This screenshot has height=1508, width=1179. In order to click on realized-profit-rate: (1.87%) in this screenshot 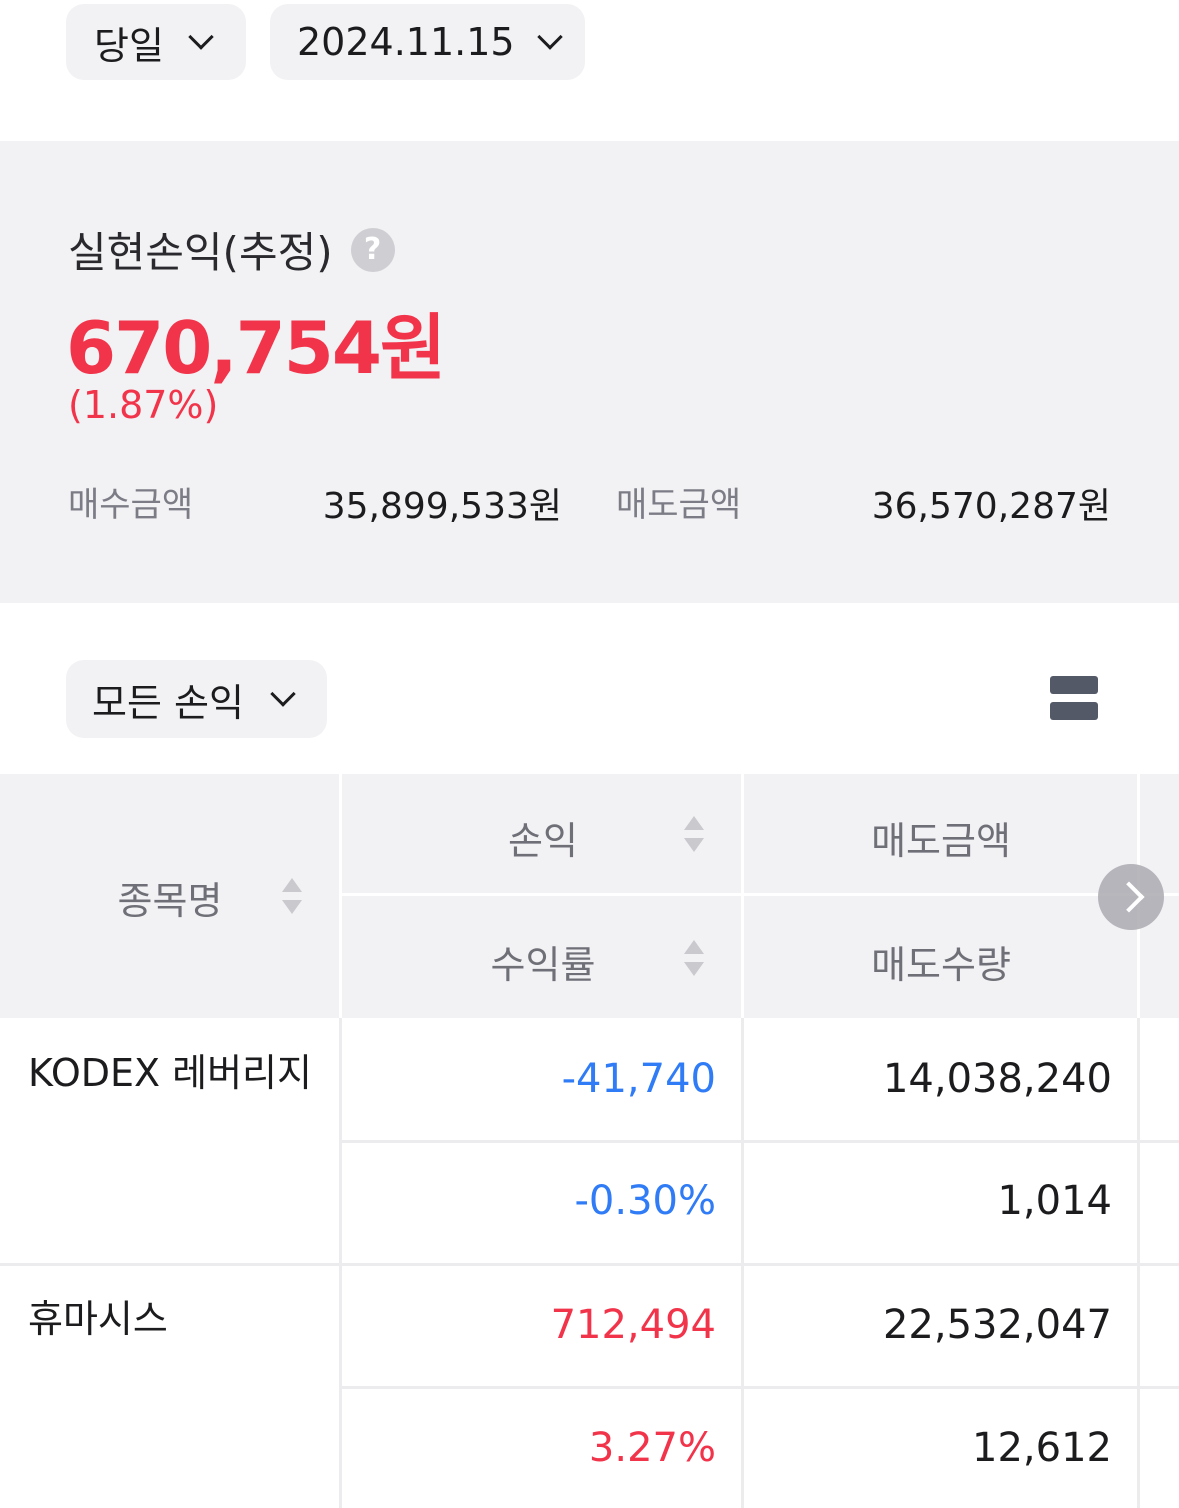, I will do `click(143, 405)`.